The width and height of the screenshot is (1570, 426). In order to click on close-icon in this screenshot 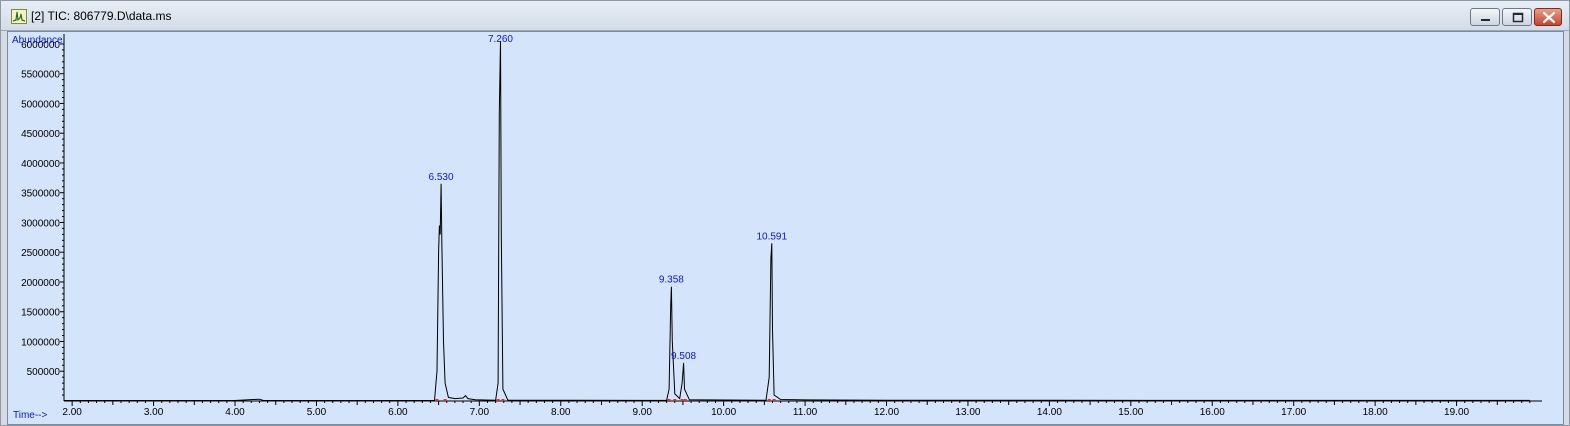, I will do `click(1549, 17)`.